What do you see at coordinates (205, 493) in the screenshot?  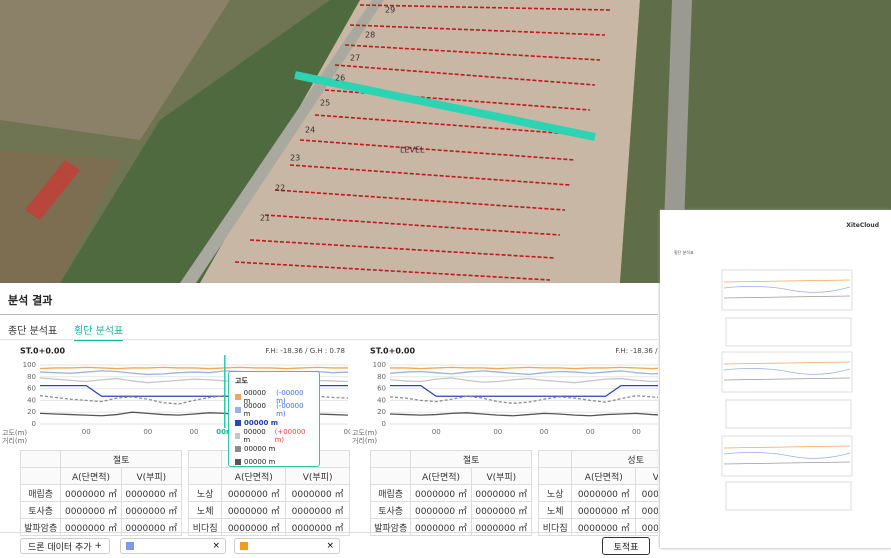 I see `row-header: 노상` at bounding box center [205, 493].